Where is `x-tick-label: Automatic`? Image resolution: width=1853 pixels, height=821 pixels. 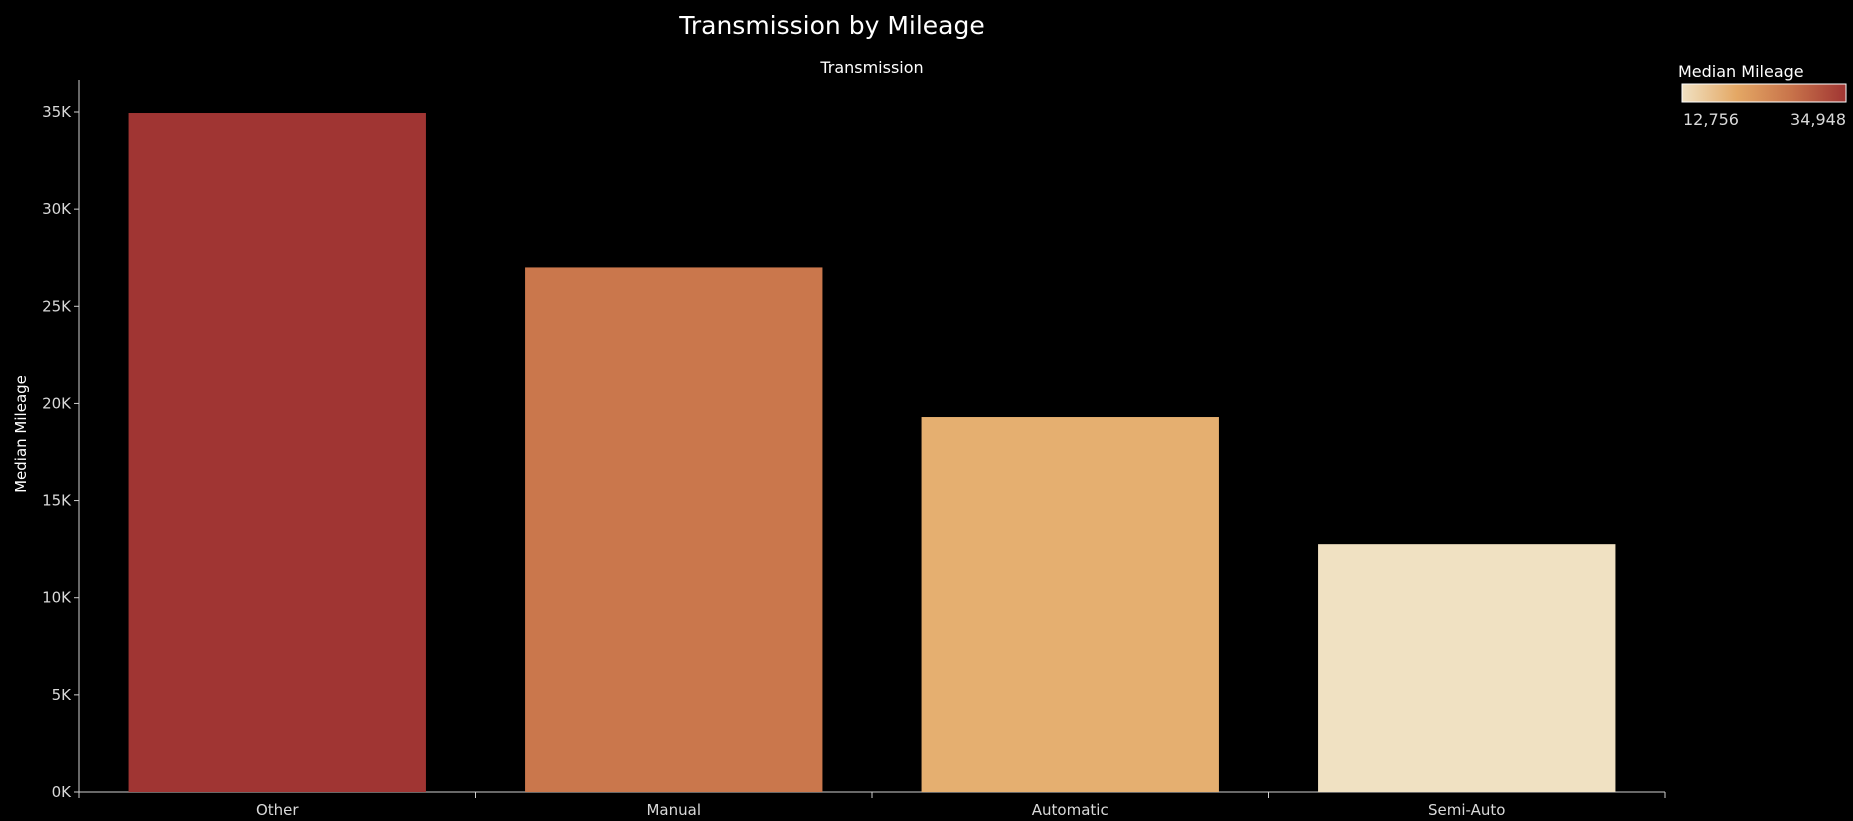
x-tick-label: Automatic is located at coordinates (1070, 810).